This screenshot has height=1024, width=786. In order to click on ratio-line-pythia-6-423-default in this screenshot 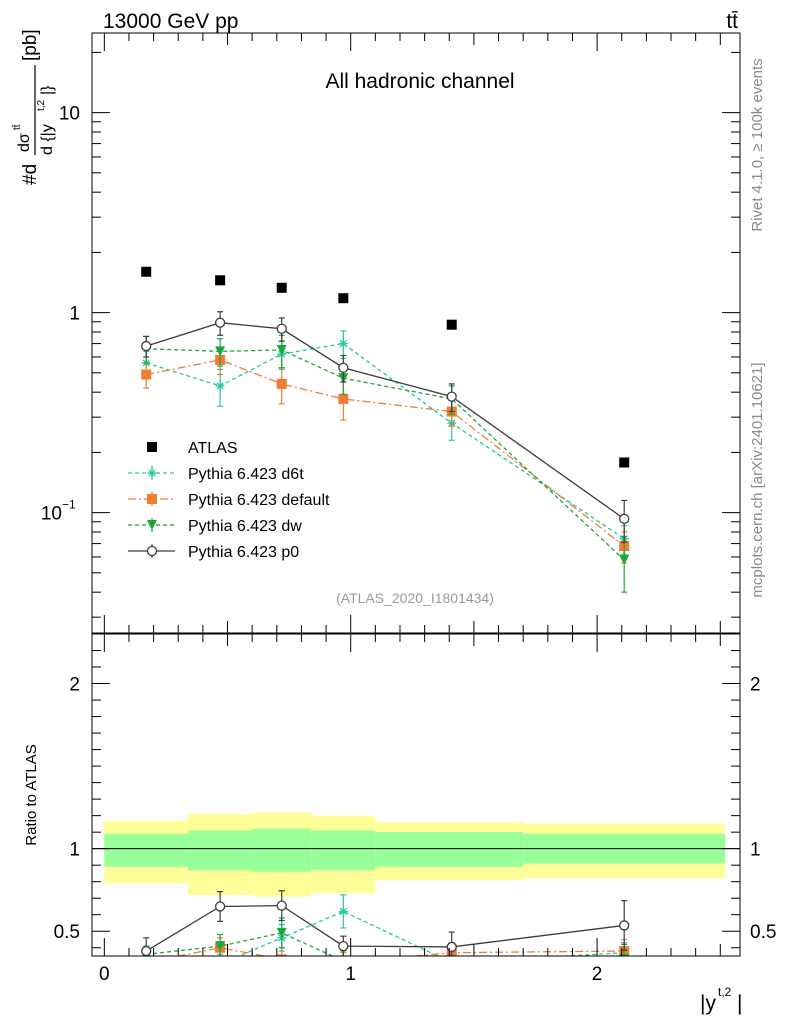, I will do `click(400, 951)`.